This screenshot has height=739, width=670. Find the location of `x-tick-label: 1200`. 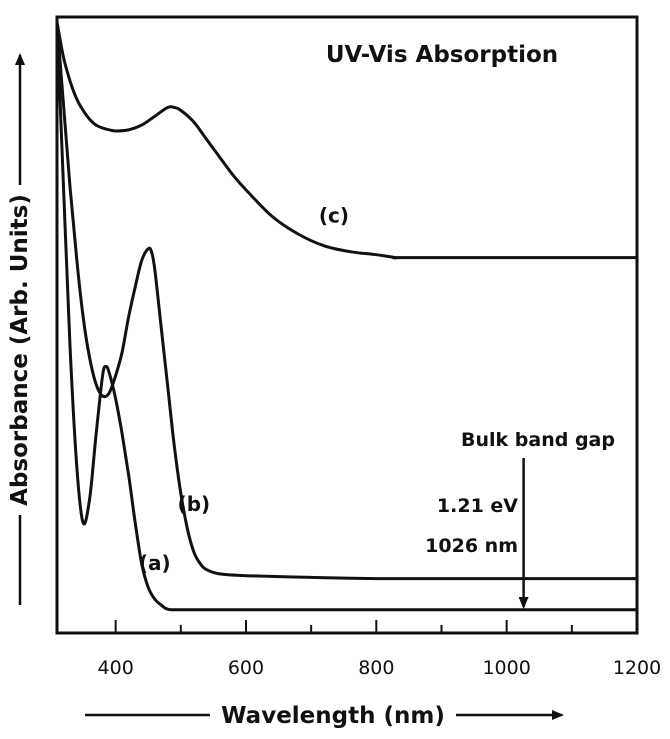

x-tick-label: 1200 is located at coordinates (637, 668).